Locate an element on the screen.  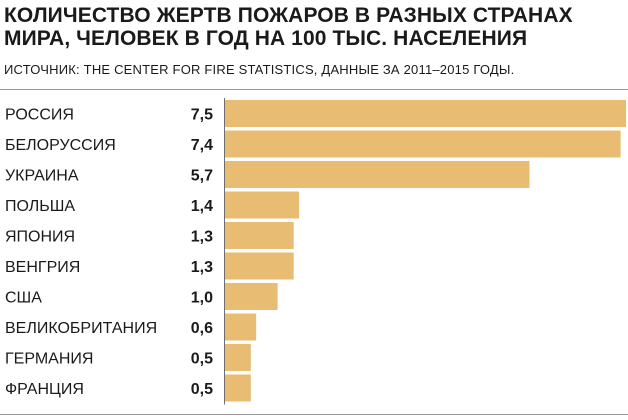
category-label: ВЕЛИКОБРИТАНИЯ is located at coordinates (81, 328).